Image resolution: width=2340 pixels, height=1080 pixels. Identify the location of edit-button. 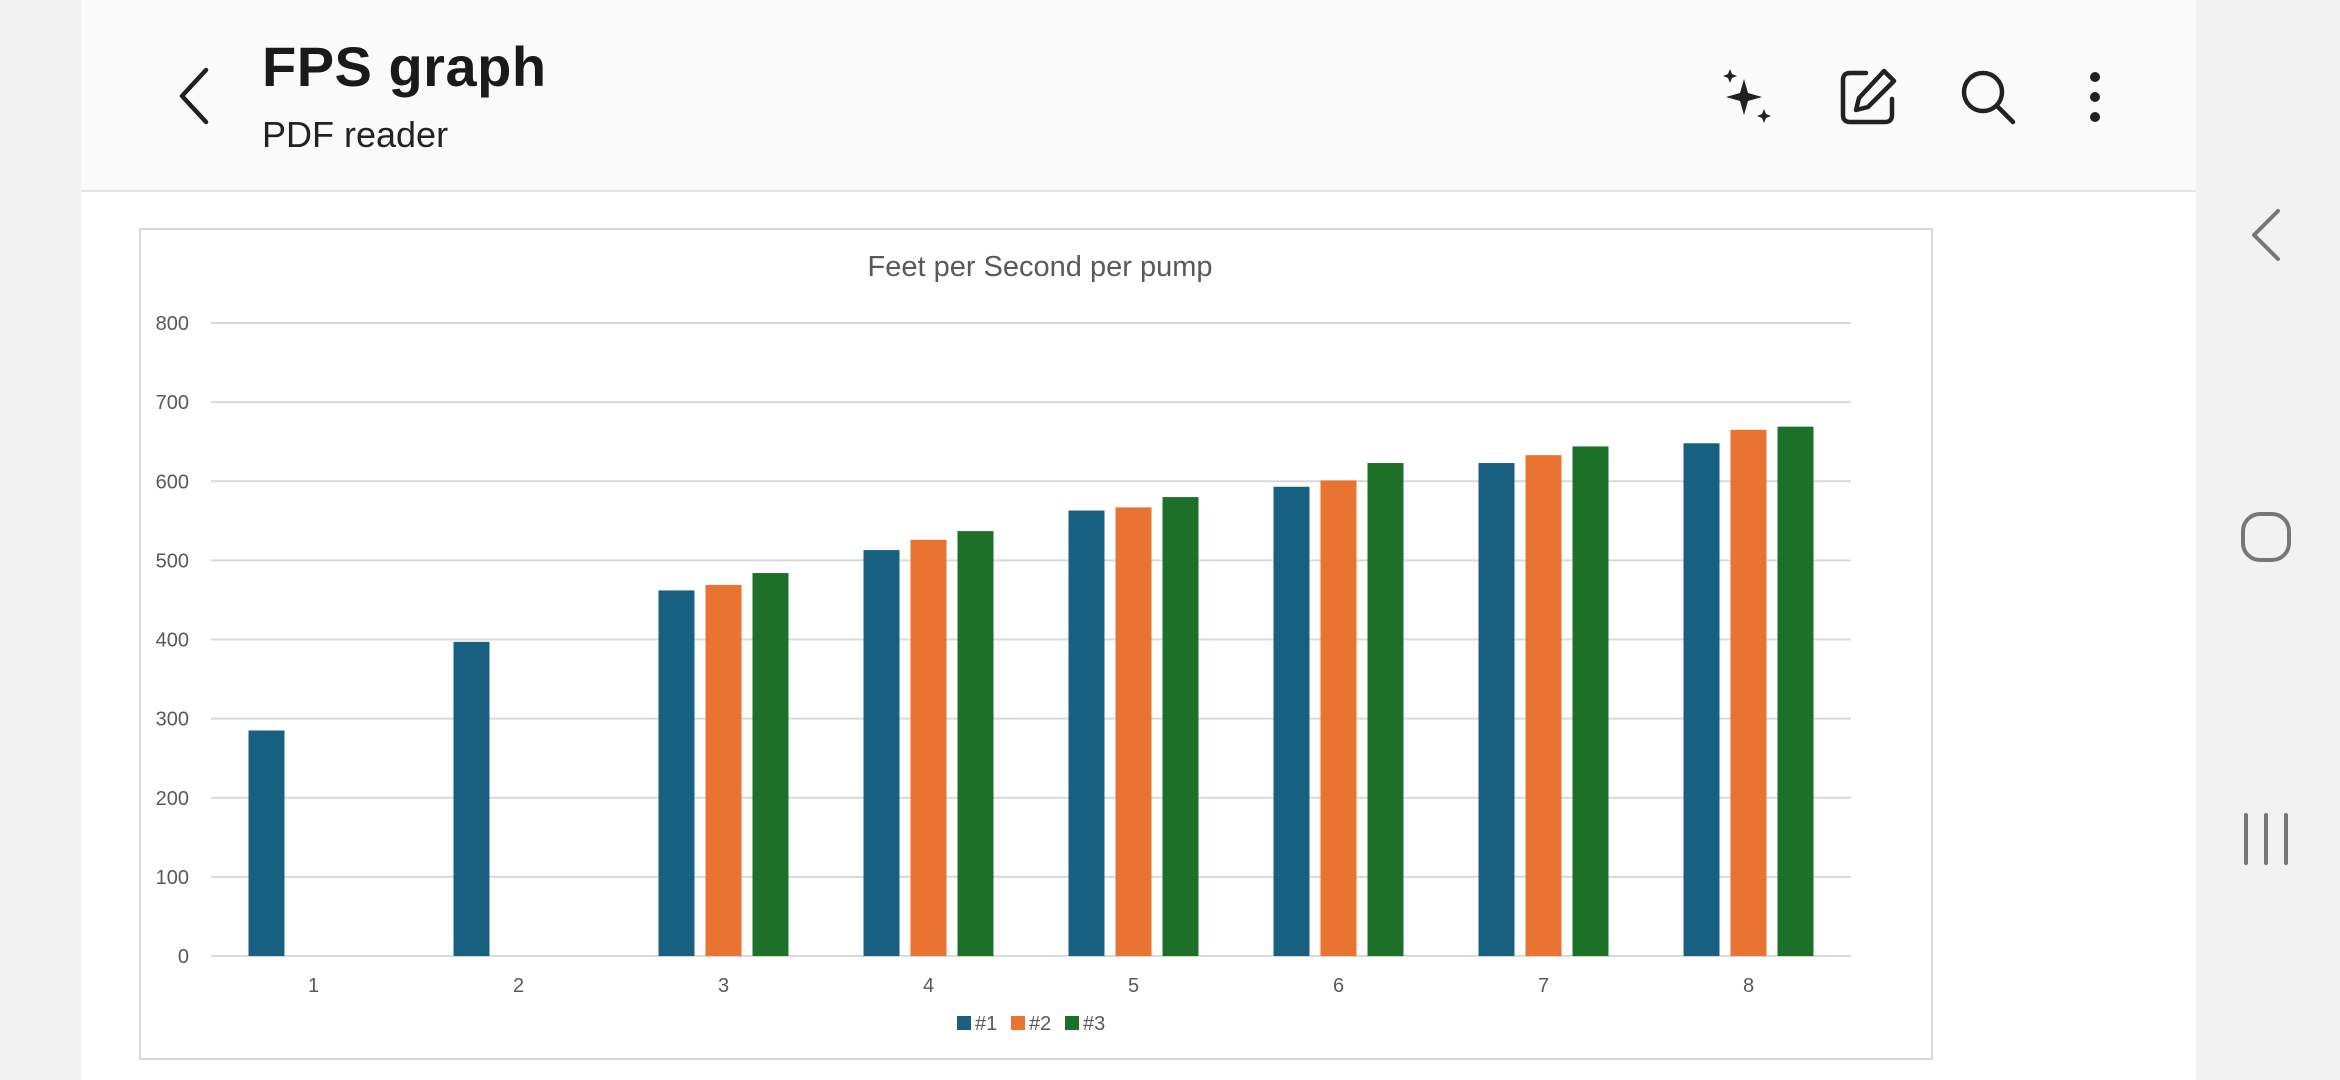
(1868, 97).